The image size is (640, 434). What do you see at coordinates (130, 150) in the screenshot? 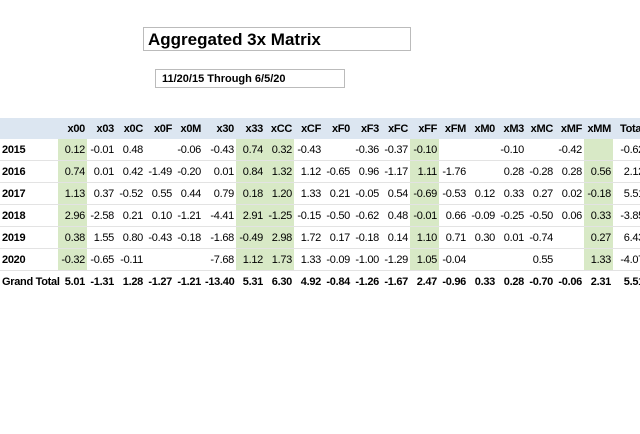
I see `cell: 0.48` at bounding box center [130, 150].